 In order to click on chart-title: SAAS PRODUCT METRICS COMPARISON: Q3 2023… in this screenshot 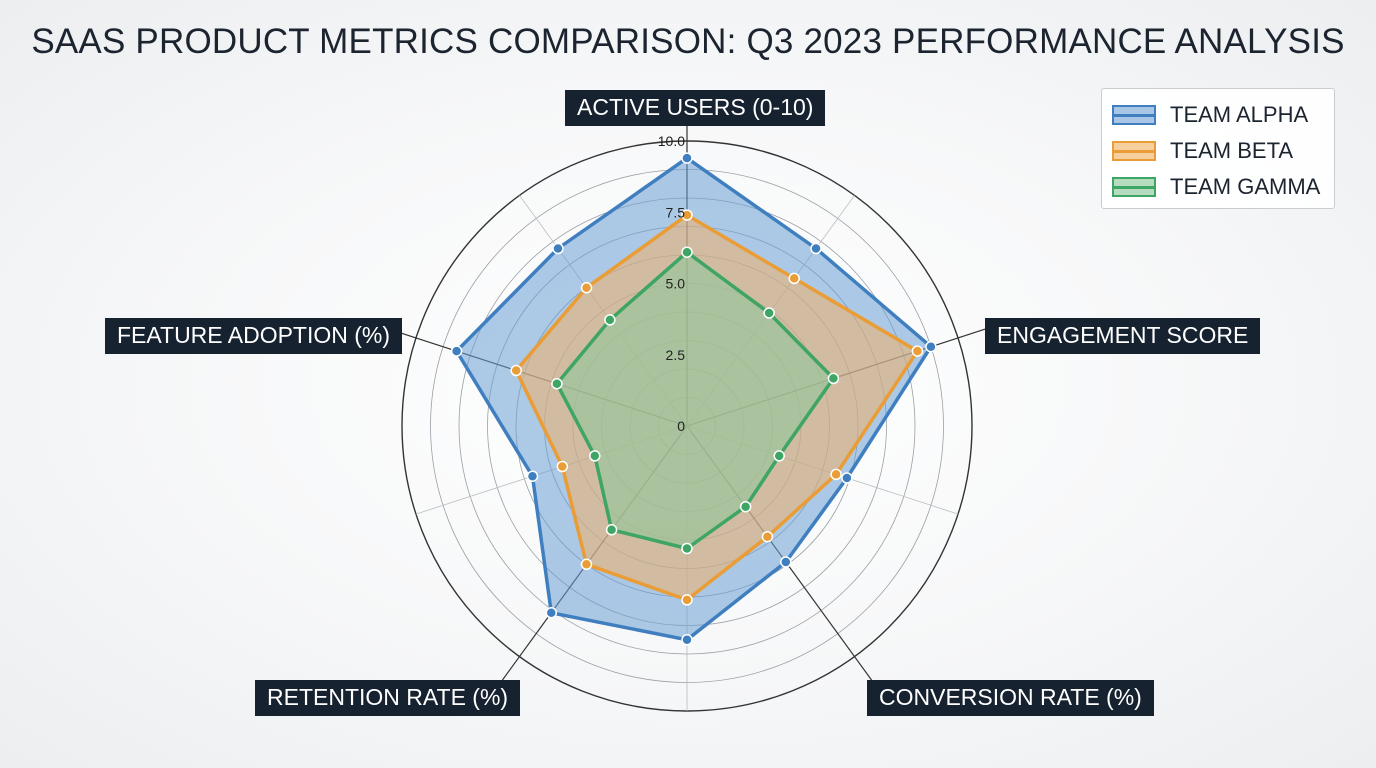, I will do `click(688, 41)`.